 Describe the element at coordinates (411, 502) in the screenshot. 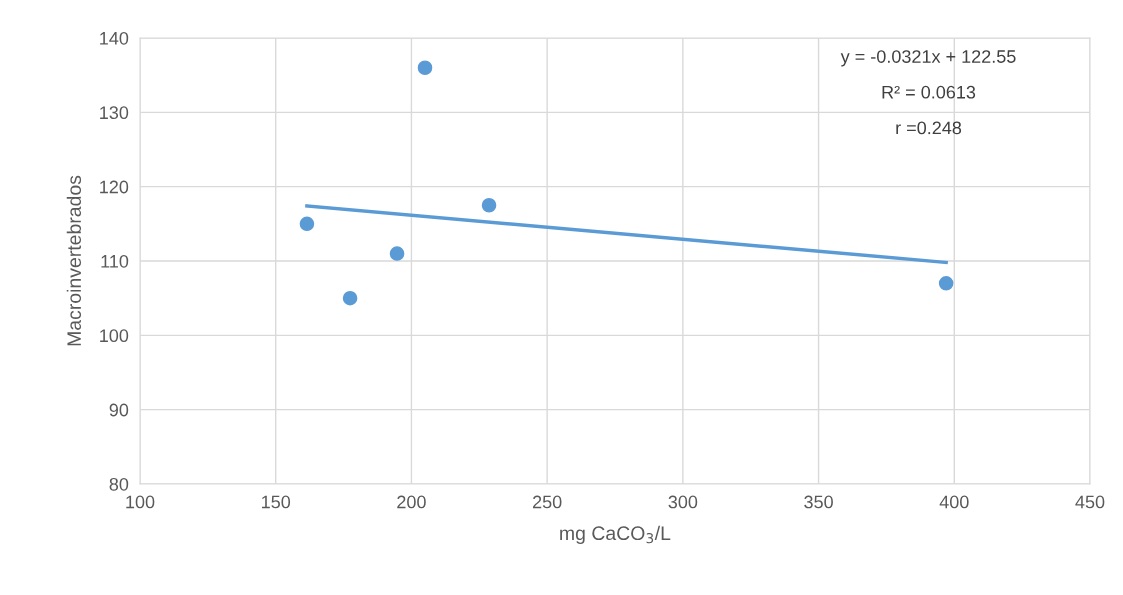

I see `x-tick-label: 200` at that location.